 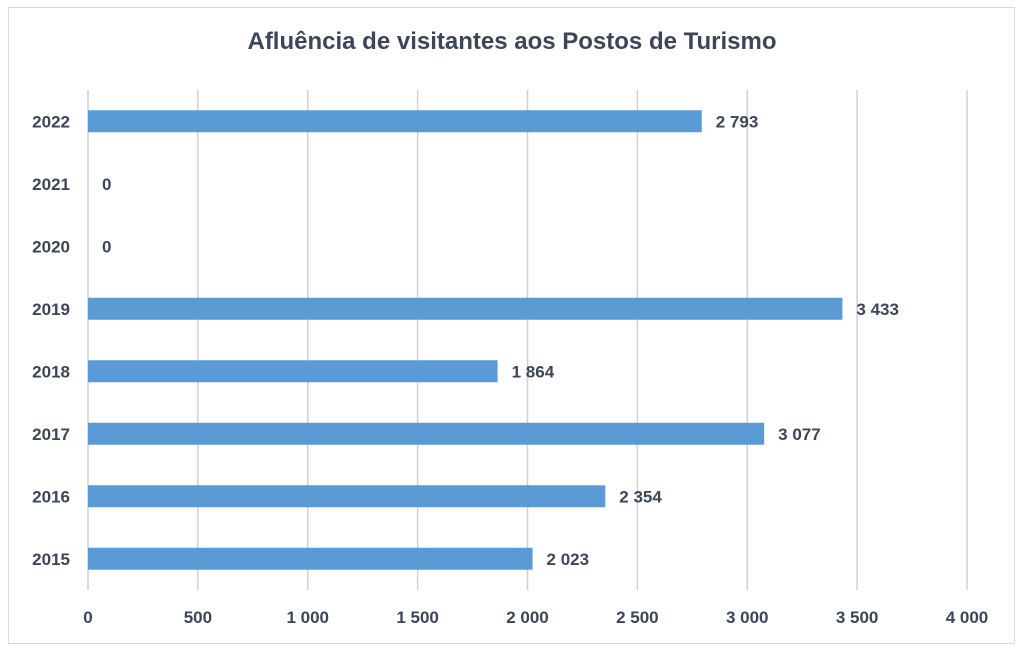 What do you see at coordinates (51, 184) in the screenshot?
I see `y-tick-label: 2021` at bounding box center [51, 184].